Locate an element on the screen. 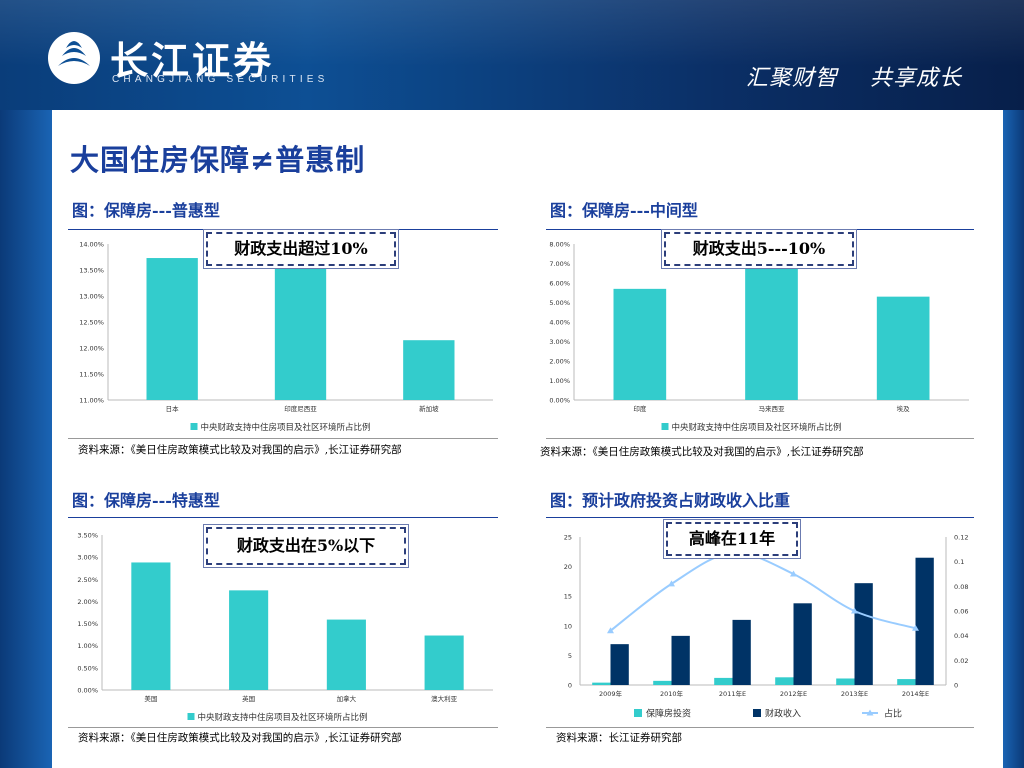  x-tick-label: 印度 is located at coordinates (640, 408).